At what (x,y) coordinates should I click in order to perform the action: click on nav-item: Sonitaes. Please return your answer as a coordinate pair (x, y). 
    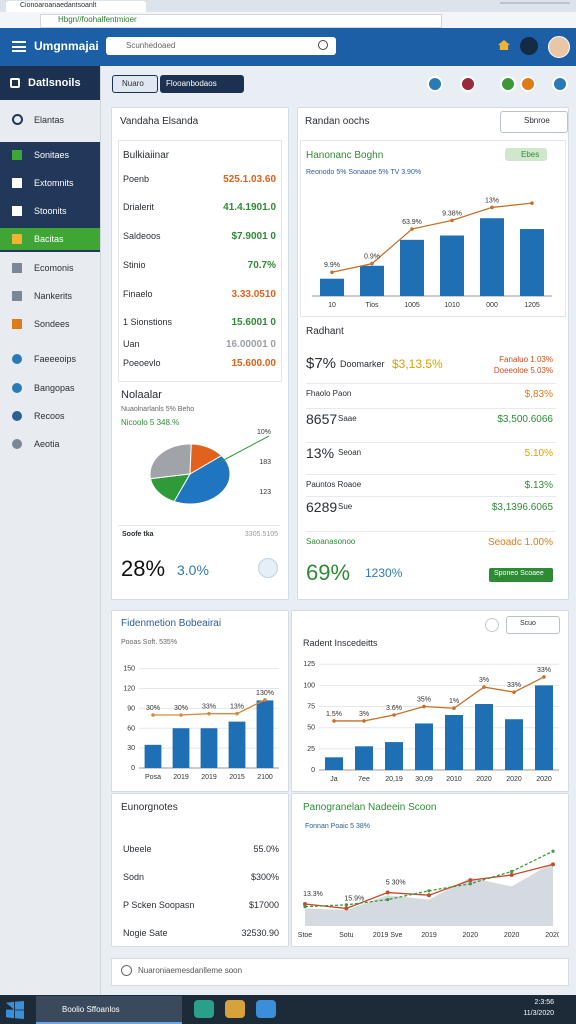
    Looking at the image, I should click on (52, 155).